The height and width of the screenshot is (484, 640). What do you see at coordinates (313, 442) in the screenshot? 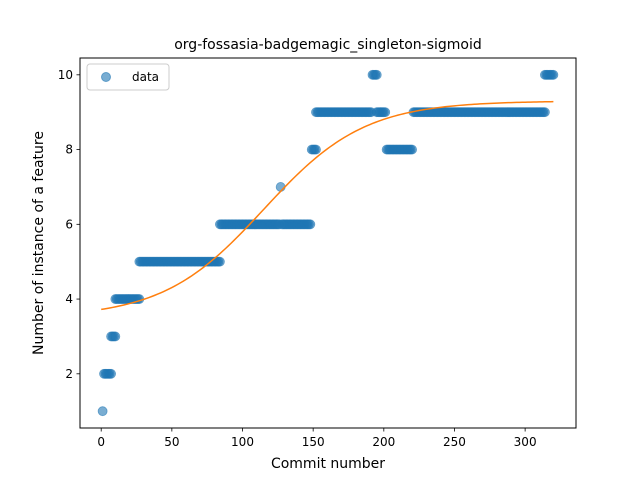
I see `x-tick-label: 150` at bounding box center [313, 442].